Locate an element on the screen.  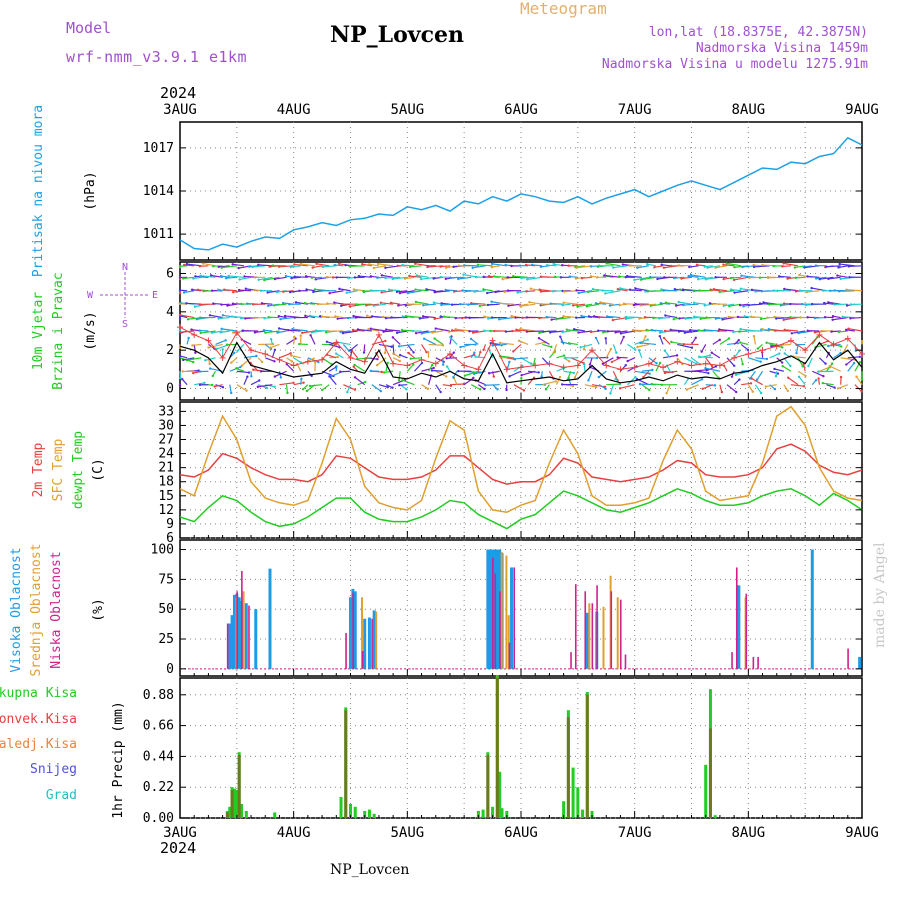
x-date-label: 7AUG is located at coordinates (635, 110).